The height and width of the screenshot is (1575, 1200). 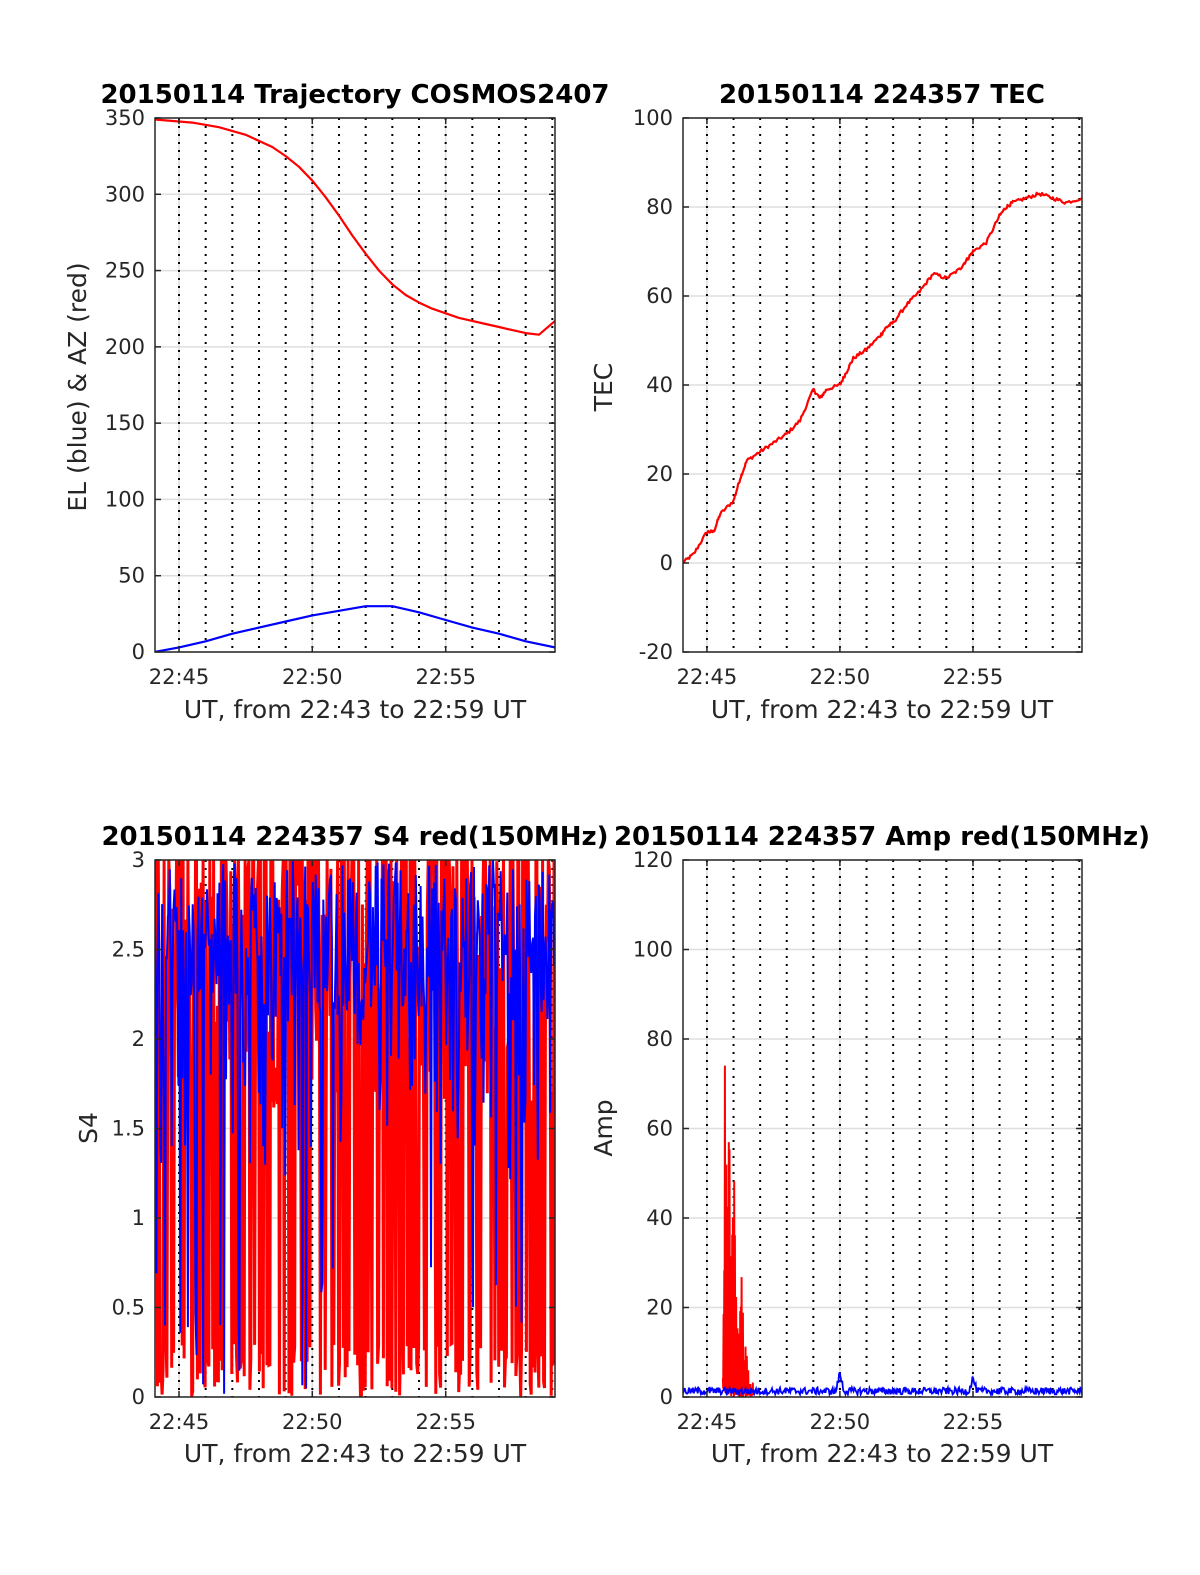 I want to click on series-line-amp-red, so click(x=738, y=1231).